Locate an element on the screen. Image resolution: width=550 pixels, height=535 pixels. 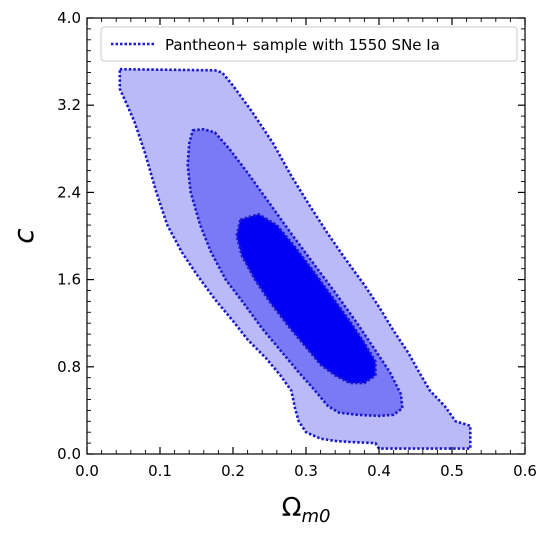
y-tick-label: 0.8 is located at coordinates (69, 367).